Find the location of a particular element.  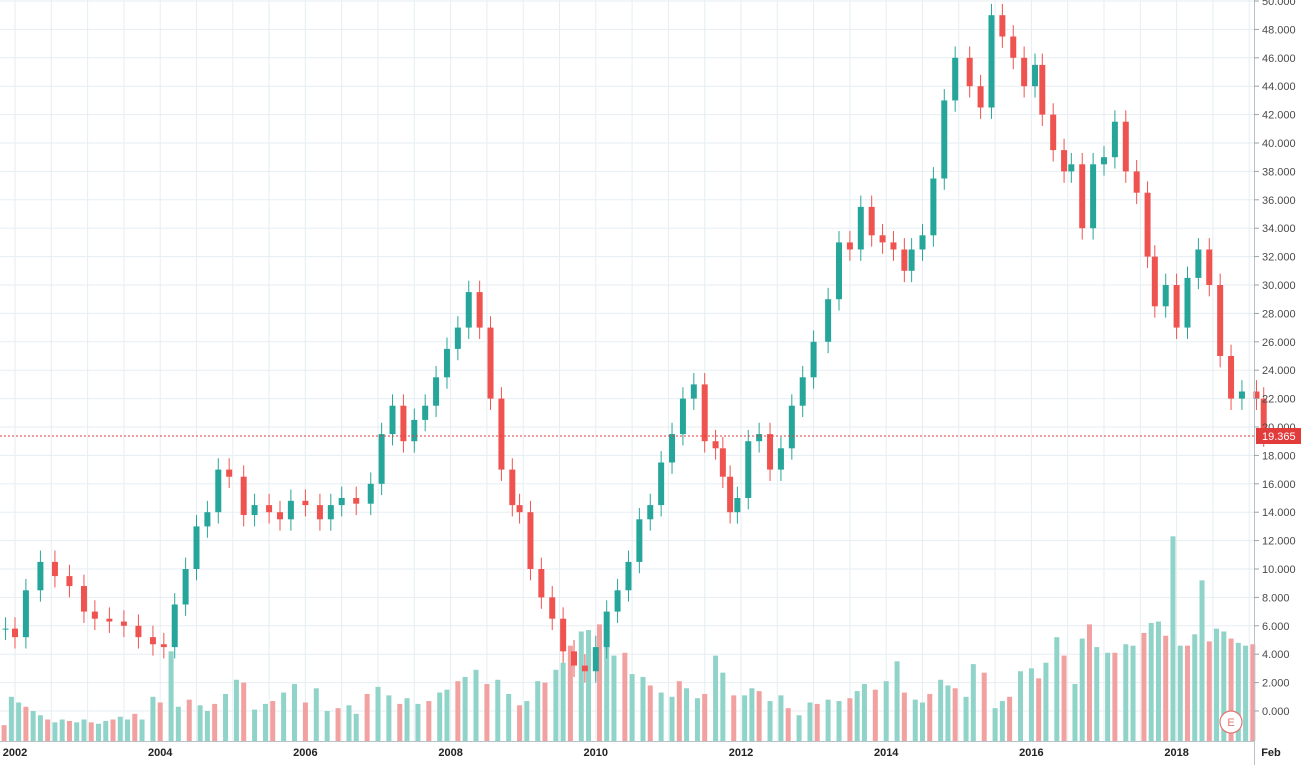

price-tick-label: 10.000 is located at coordinates (1279, 570).